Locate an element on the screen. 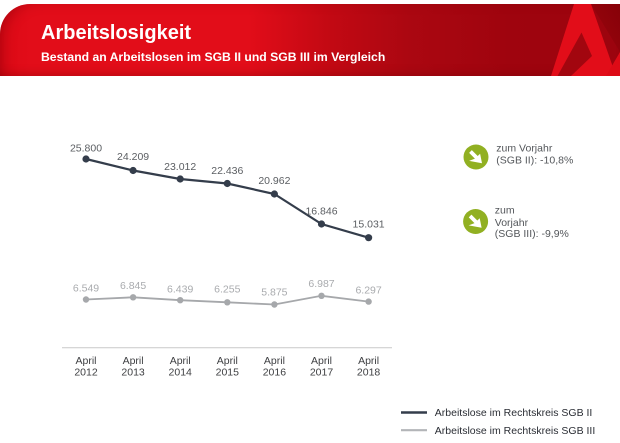 This screenshot has width=620, height=443. svg-text: zum is located at coordinates (505, 211).